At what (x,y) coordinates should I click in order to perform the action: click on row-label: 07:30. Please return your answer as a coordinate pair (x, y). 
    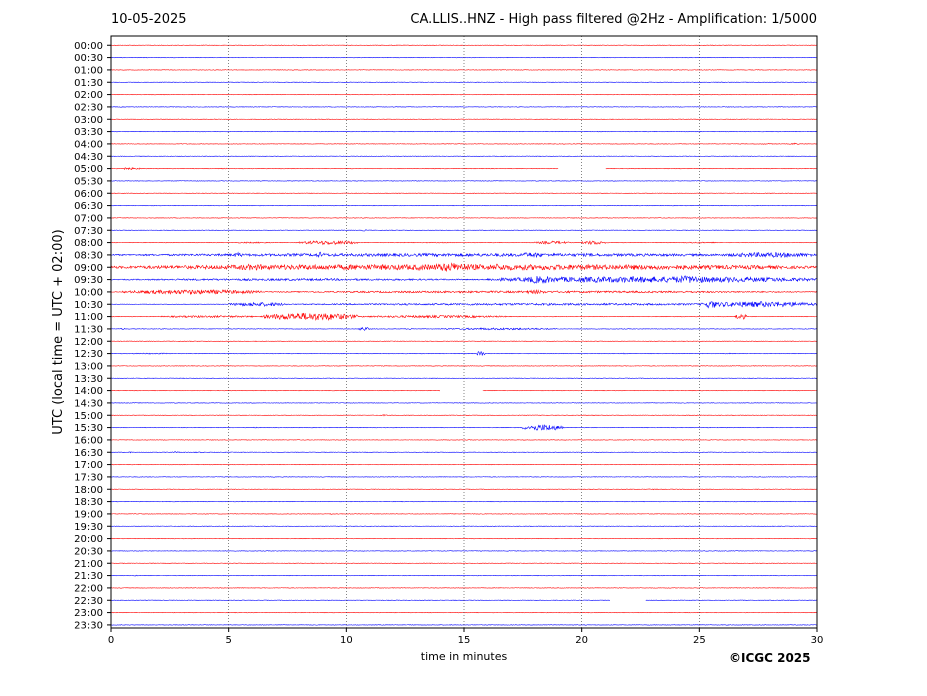
    Looking at the image, I should click on (88, 231).